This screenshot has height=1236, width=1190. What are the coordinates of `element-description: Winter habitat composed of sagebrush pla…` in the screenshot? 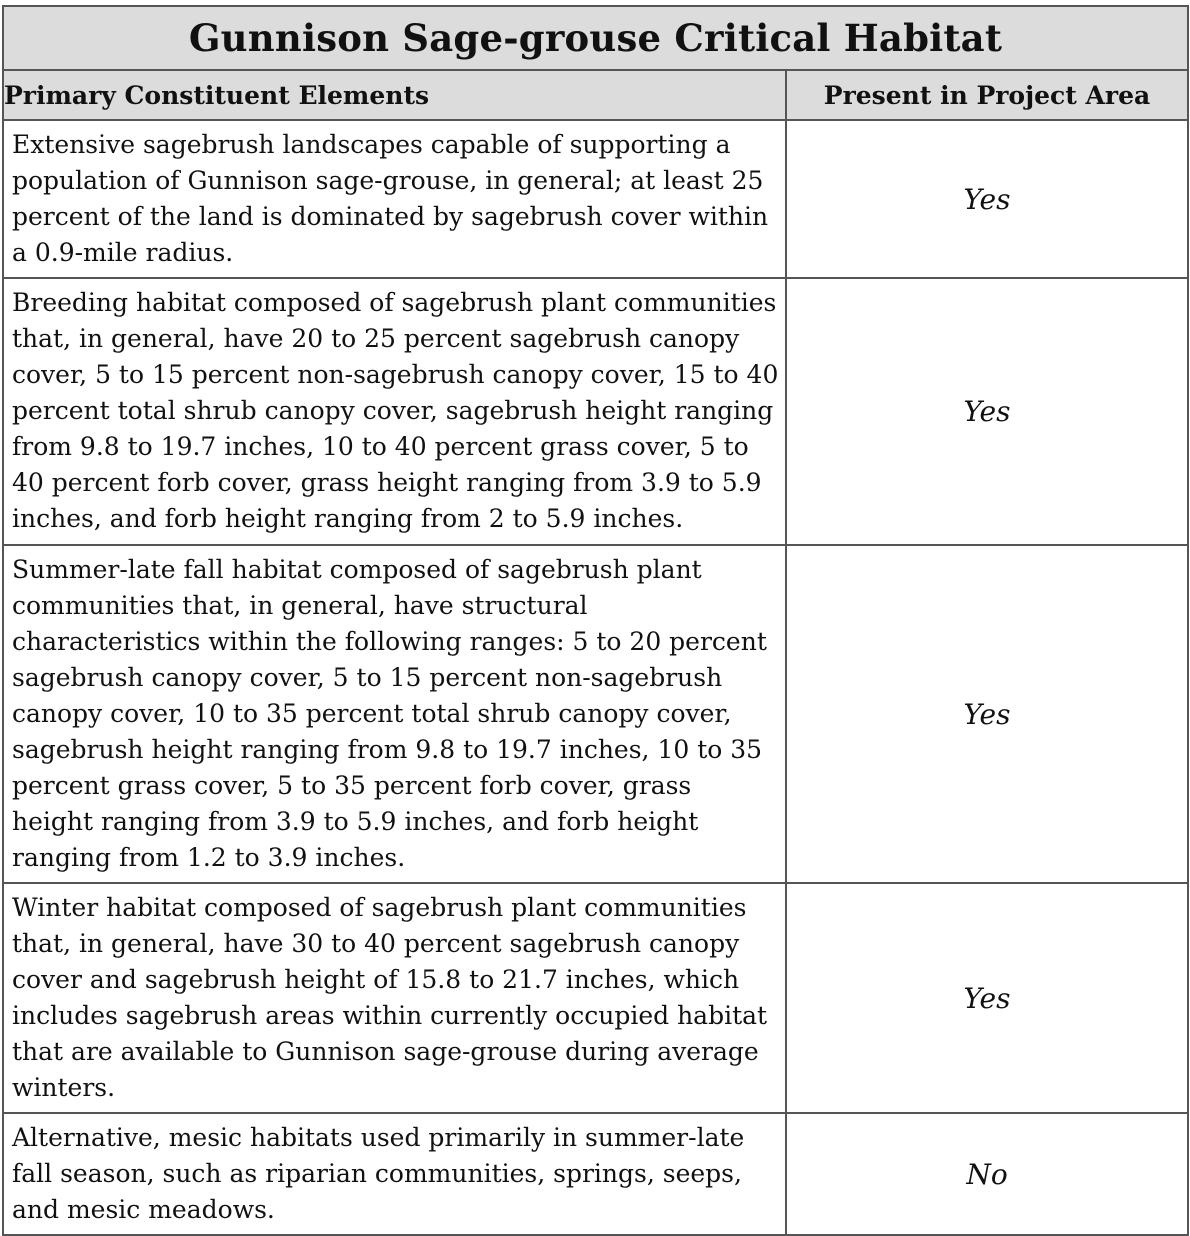 It's located at (394, 998).